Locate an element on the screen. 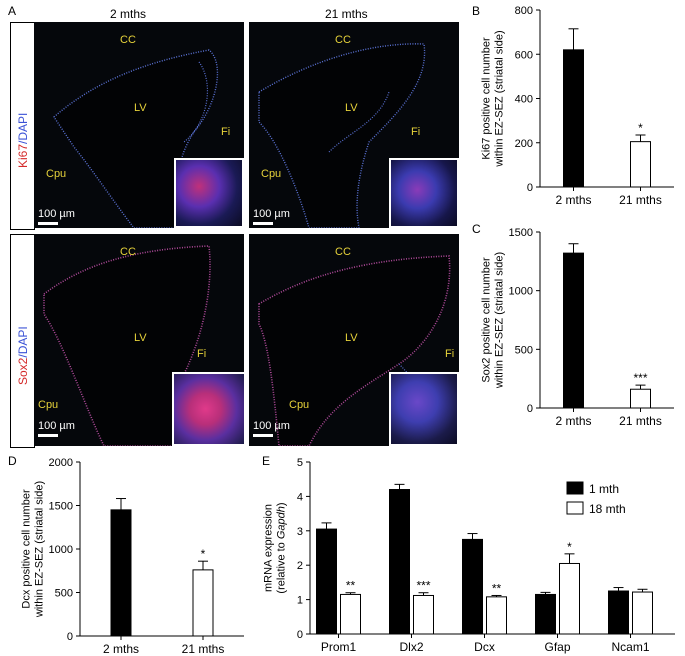 The height and width of the screenshot is (656, 685). bar-Gfap-18-mth is located at coordinates (569, 598).